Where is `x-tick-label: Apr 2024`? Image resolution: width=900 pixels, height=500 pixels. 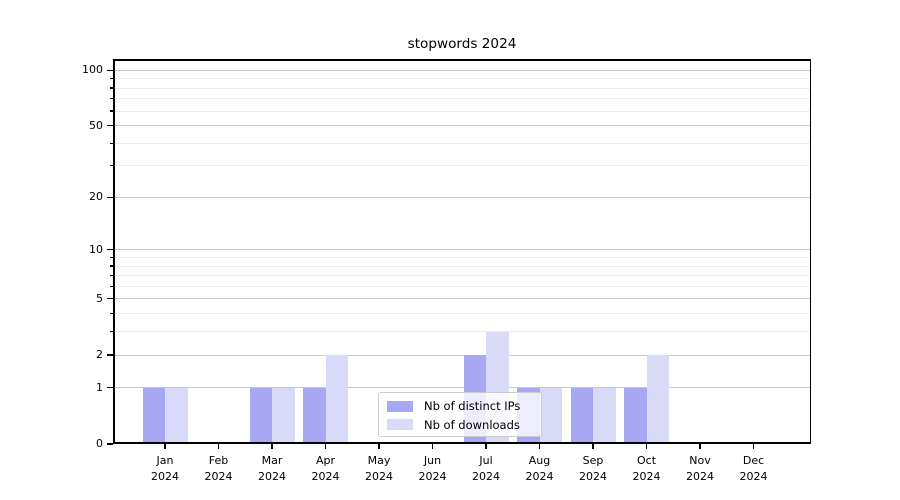 x-tick-label: Apr 2024 is located at coordinates (325, 468).